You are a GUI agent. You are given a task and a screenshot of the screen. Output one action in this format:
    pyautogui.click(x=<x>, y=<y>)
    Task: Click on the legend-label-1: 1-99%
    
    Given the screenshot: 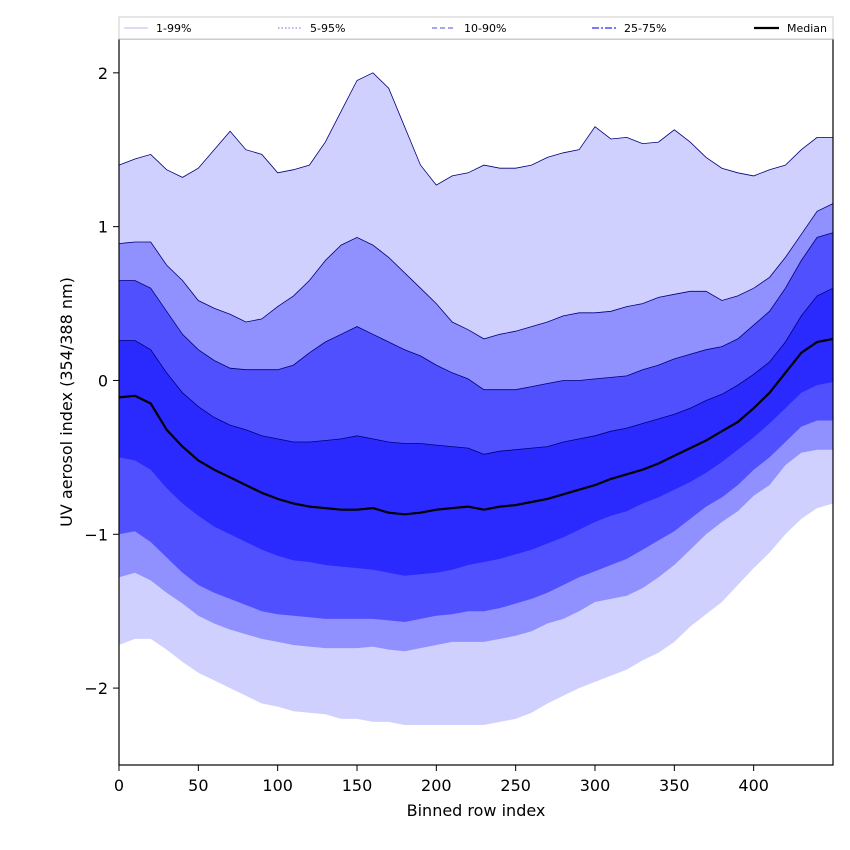 What is the action you would take?
    pyautogui.click(x=173, y=28)
    